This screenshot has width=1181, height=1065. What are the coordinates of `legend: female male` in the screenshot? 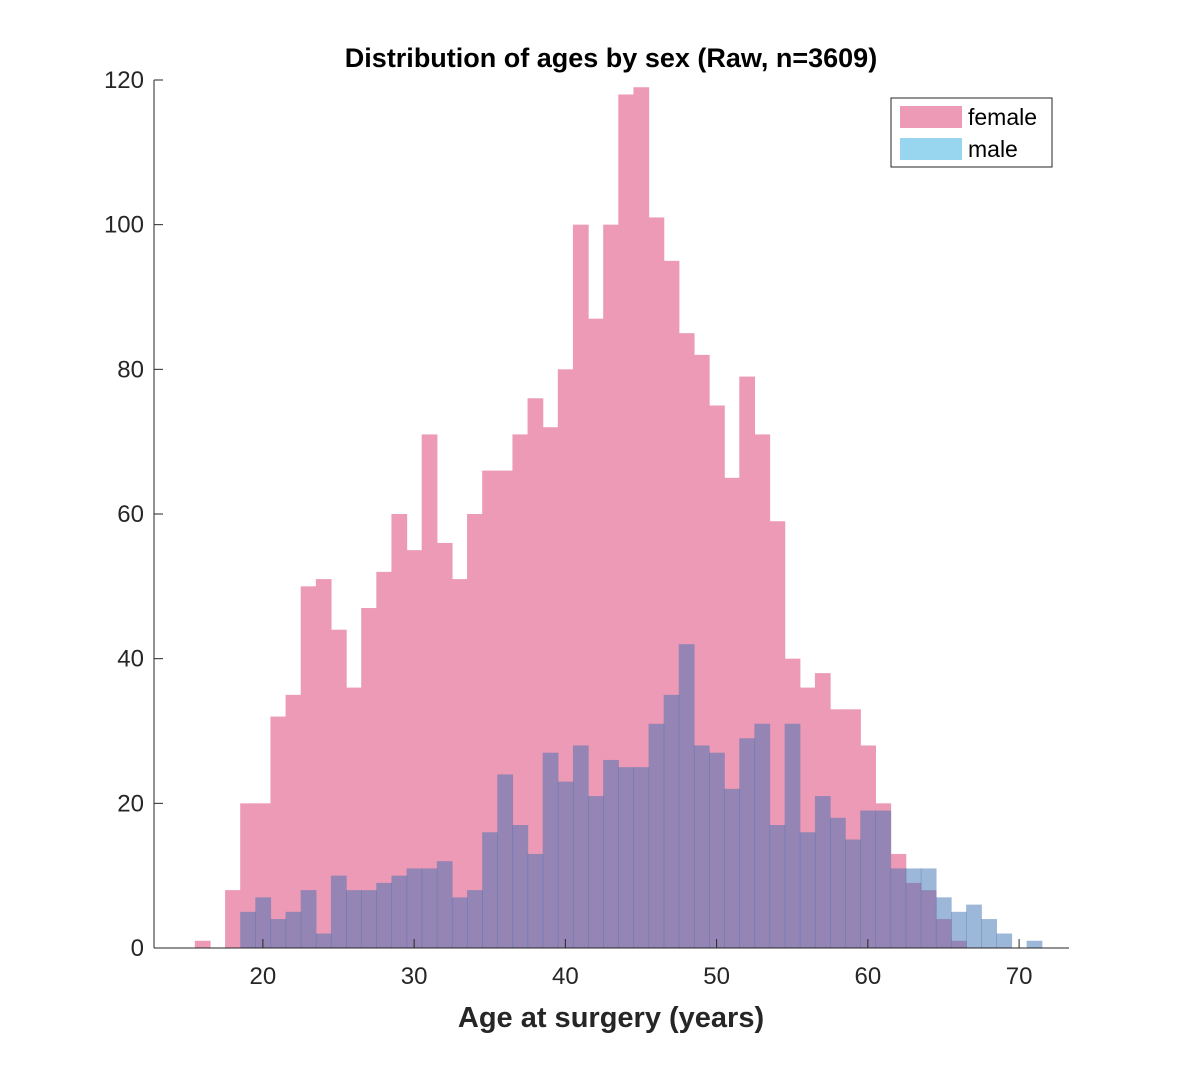 It's located at (971, 132).